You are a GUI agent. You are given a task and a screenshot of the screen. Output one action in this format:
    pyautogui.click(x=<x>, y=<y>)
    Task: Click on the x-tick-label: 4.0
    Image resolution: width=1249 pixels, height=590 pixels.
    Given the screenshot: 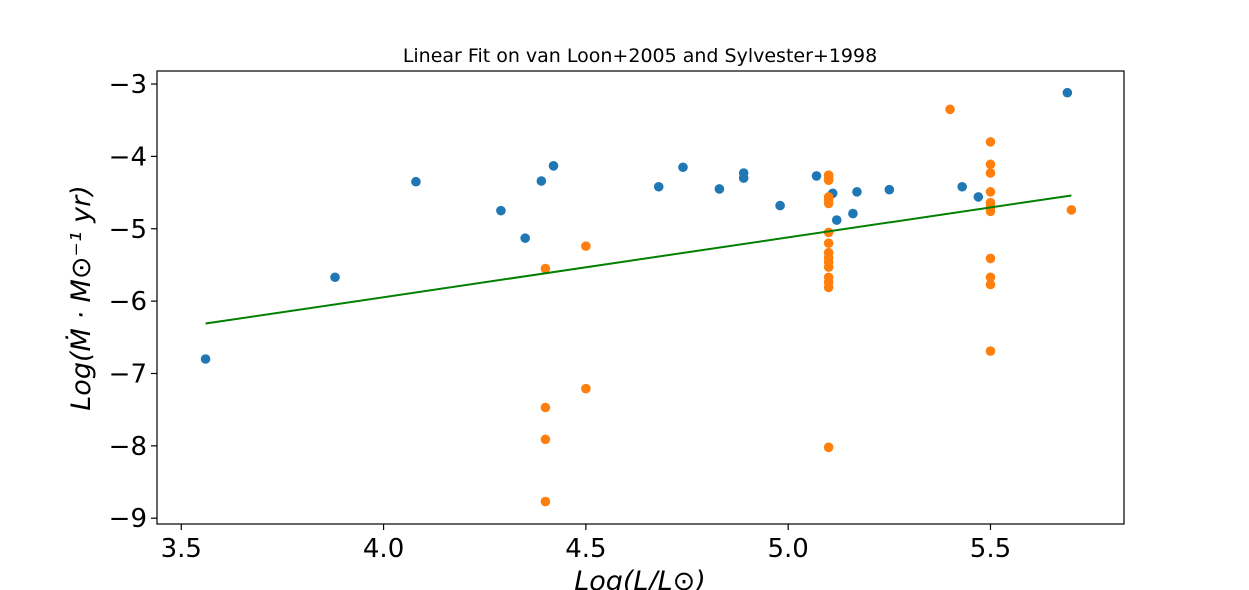 What is the action you would take?
    pyautogui.click(x=383, y=549)
    